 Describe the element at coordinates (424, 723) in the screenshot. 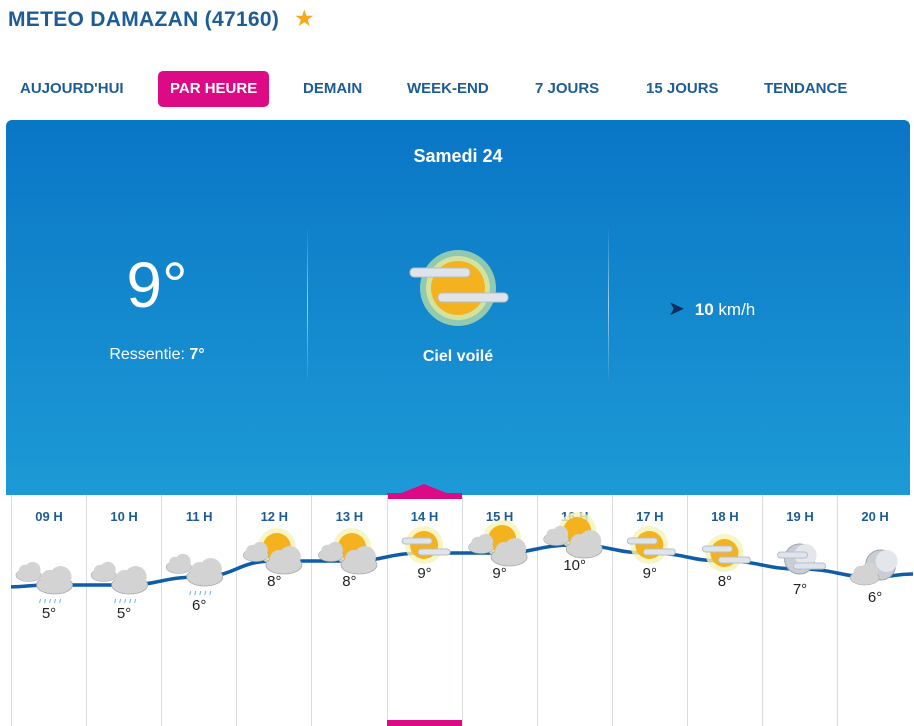

I see `selected-hour-bar-bottom` at that location.